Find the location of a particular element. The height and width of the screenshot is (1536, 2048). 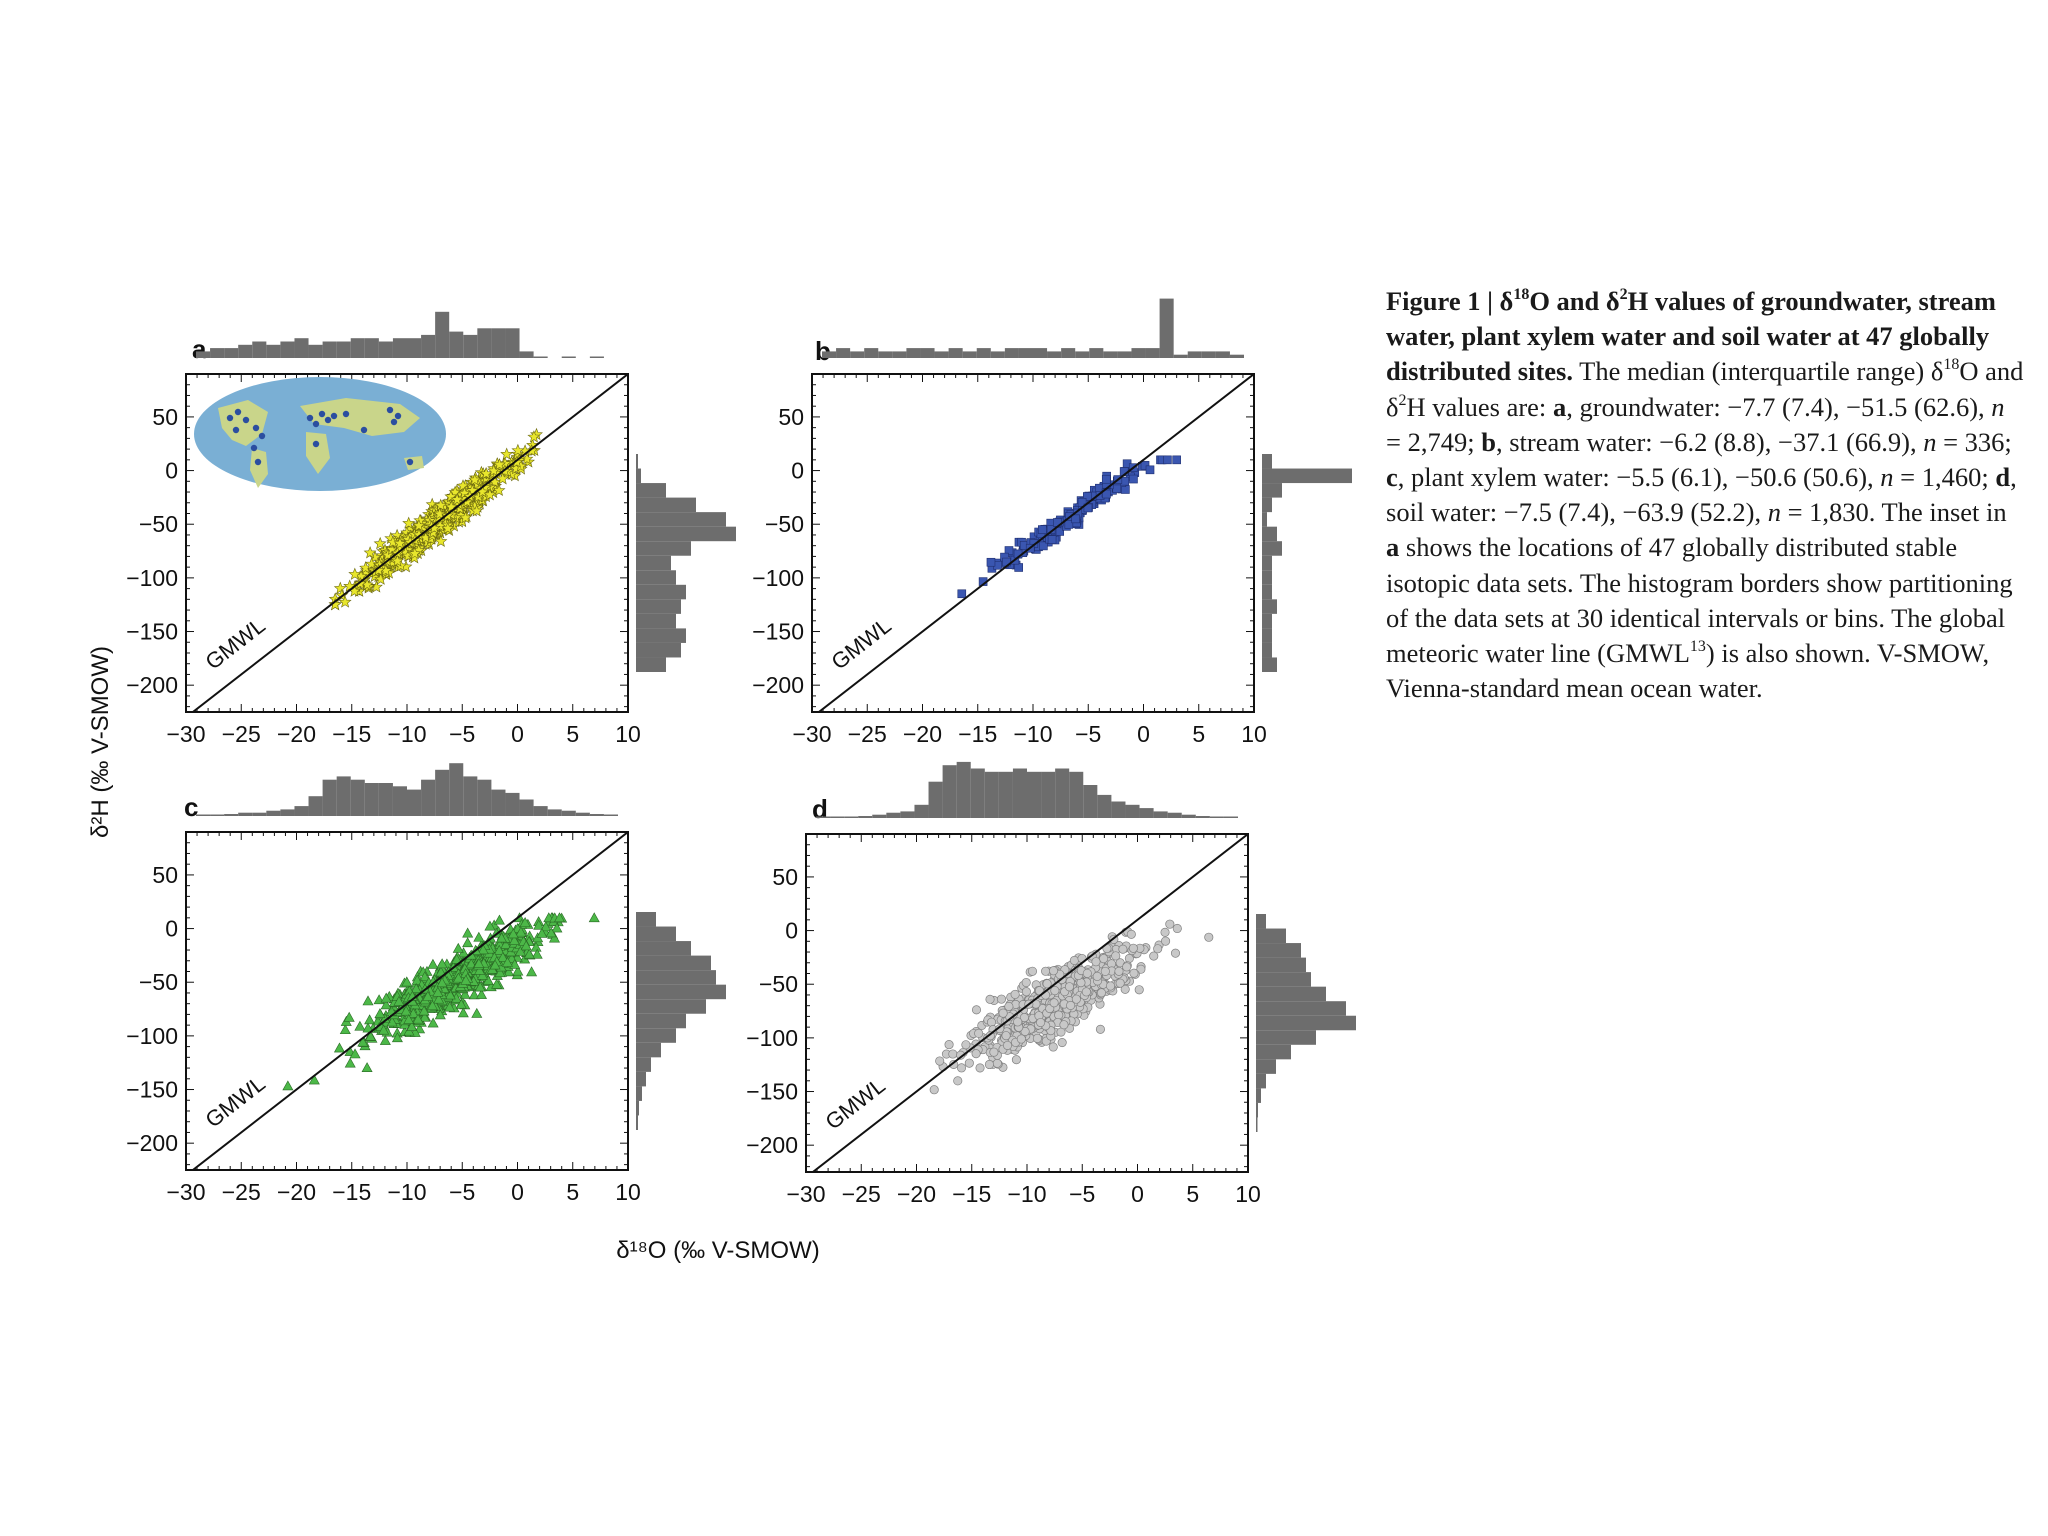

x-tick-label: −10 is located at coordinates (1032, 734).